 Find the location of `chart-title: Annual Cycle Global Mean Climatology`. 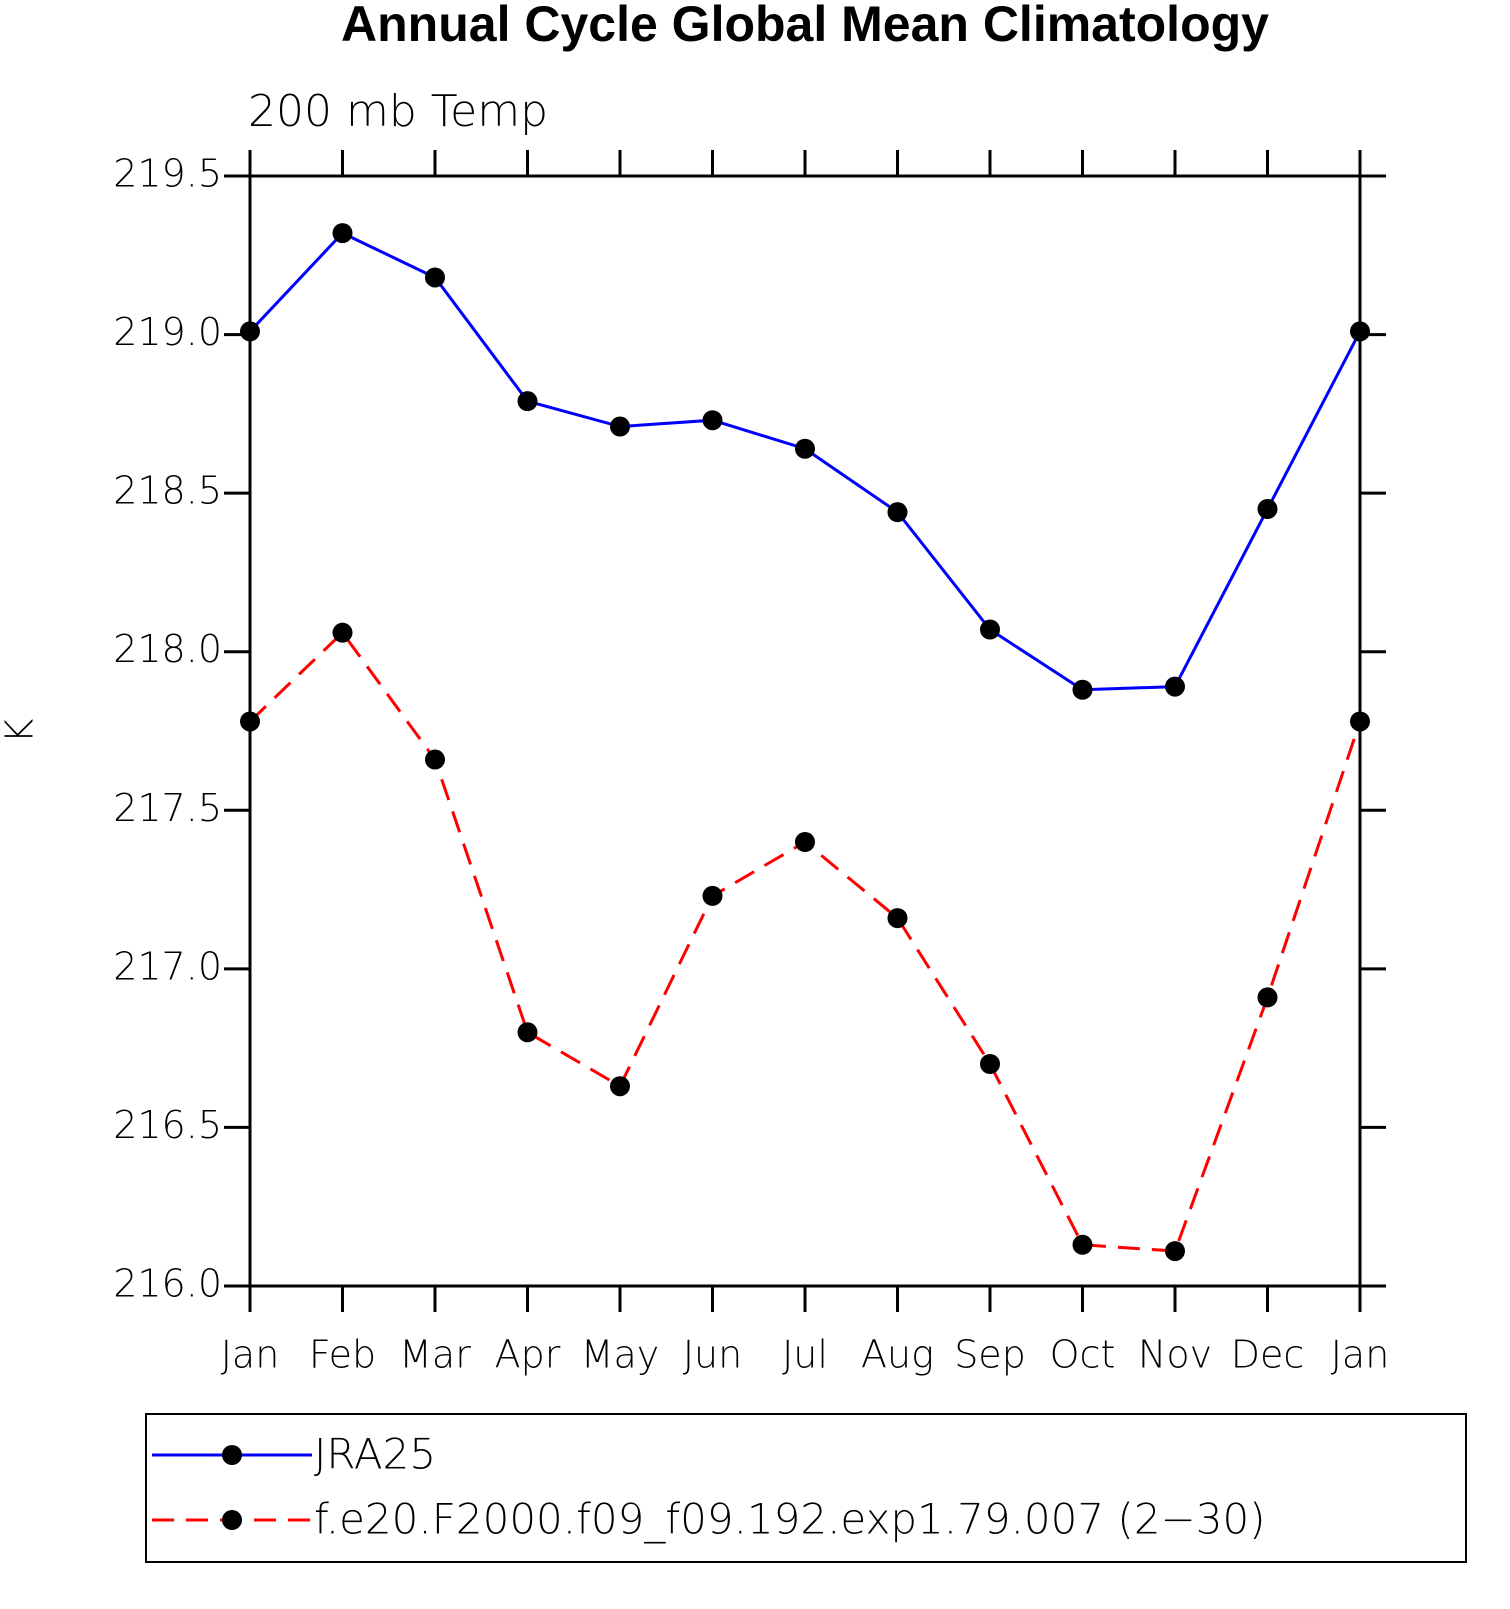

chart-title: Annual Cycle Global Mean Climatology is located at coordinates (805, 26).